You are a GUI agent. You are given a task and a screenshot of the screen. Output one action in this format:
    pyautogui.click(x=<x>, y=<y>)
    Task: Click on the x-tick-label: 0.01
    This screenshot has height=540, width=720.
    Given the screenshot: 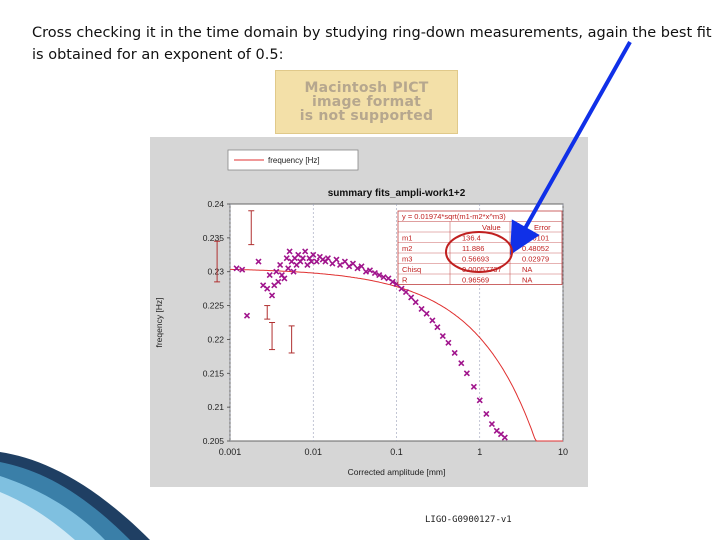 What is the action you would take?
    pyautogui.click(x=313, y=452)
    